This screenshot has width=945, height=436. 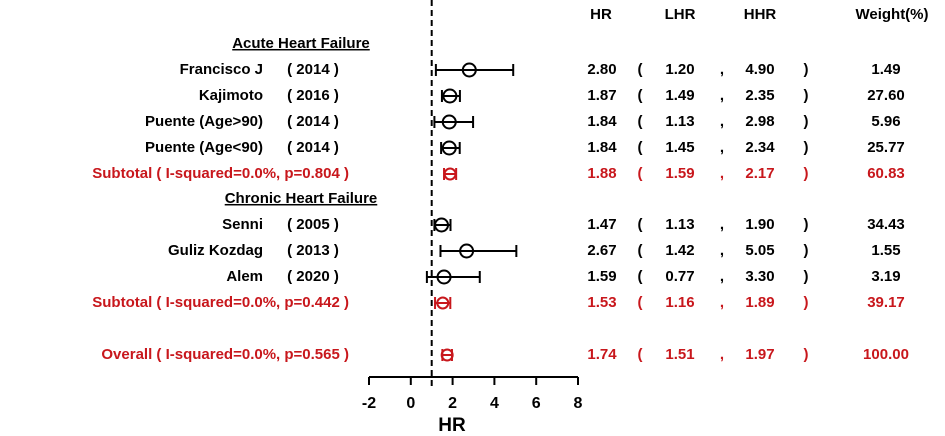 What do you see at coordinates (244, 276) in the screenshot?
I see `study-label: Alem` at bounding box center [244, 276].